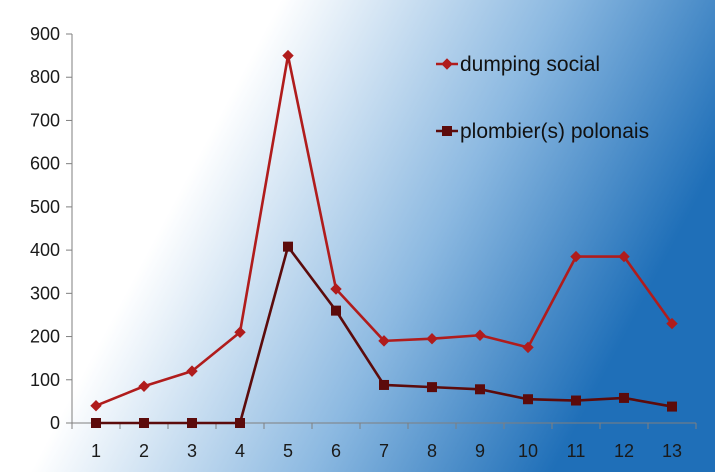 The image size is (715, 472). I want to click on y-tick-label: 800, so click(45, 77).